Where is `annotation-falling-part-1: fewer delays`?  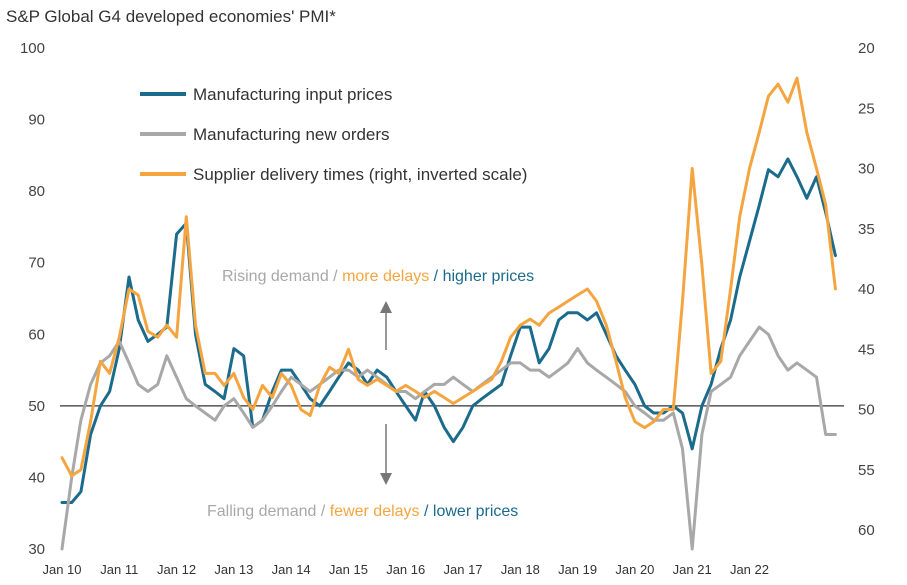
annotation-falling-part-1: fewer delays is located at coordinates (375, 511).